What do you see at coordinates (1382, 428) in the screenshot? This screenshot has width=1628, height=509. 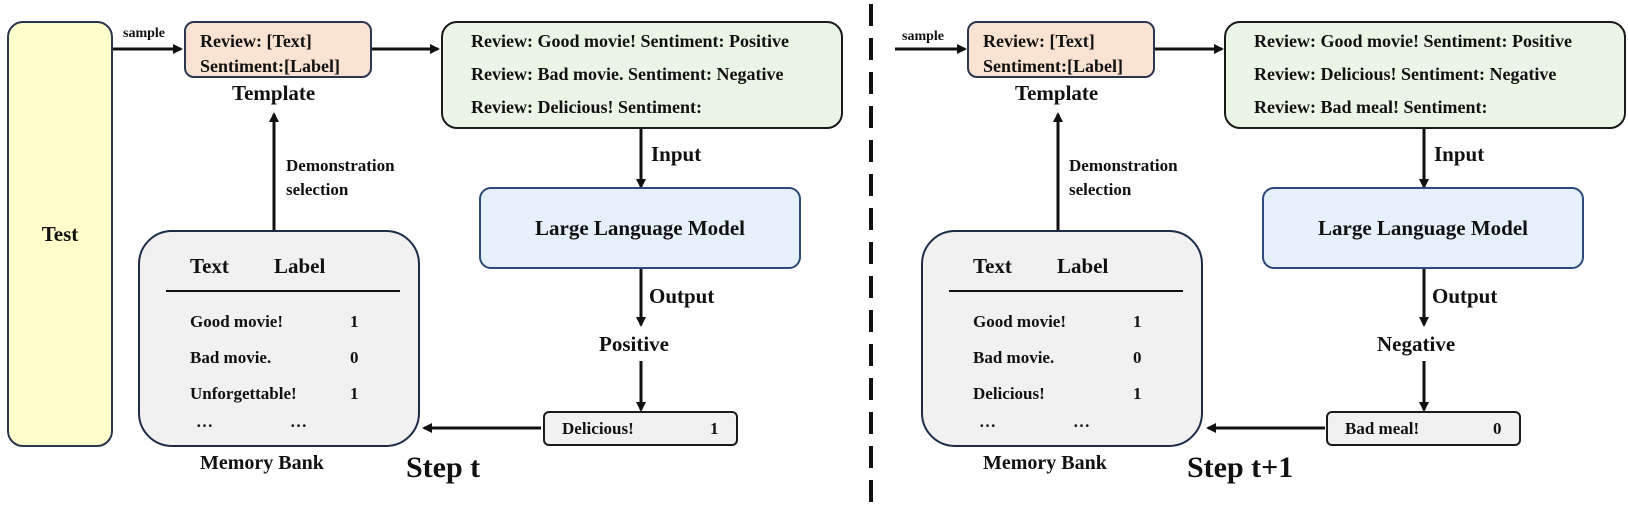 I see `new-record-text: Bad meal!` at bounding box center [1382, 428].